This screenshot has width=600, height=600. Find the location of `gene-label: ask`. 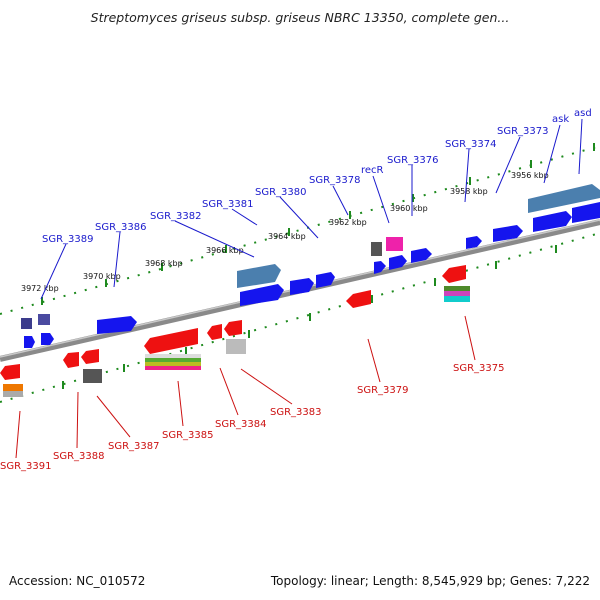

gene-label: ask is located at coordinates (560, 119).